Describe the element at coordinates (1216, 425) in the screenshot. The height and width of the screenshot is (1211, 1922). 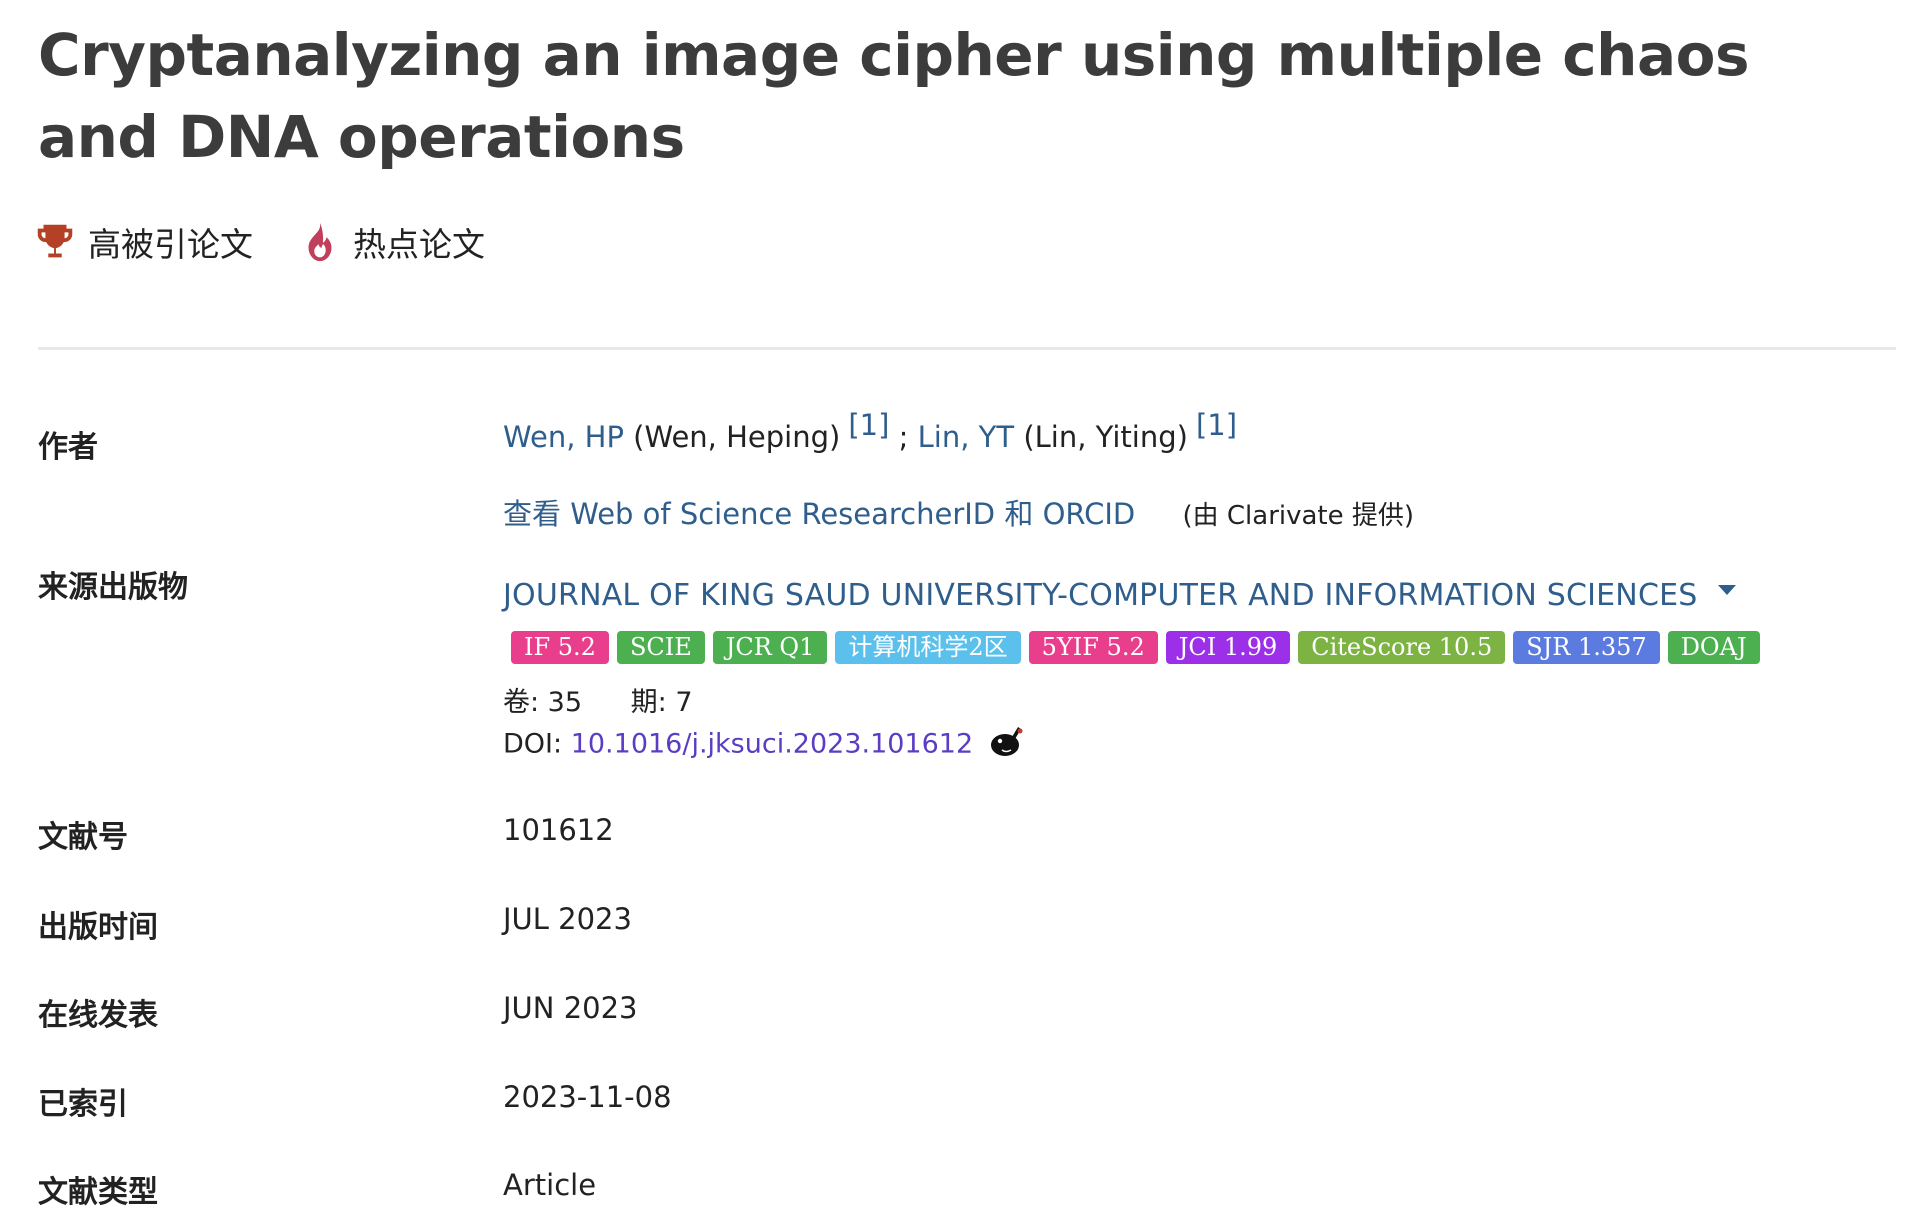
I see `author-affil-lin: [1]` at that location.